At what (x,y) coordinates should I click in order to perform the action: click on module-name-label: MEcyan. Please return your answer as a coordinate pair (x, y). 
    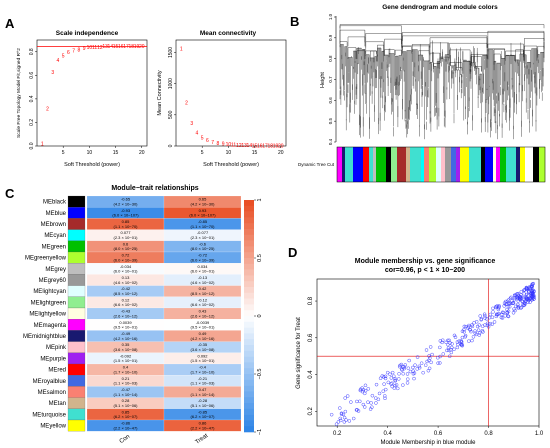
    Looking at the image, I should click on (55, 236).